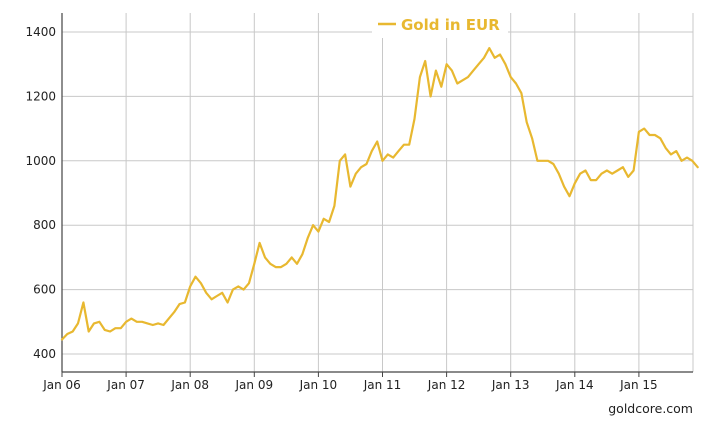 The width and height of the screenshot is (719, 422). I want to click on x-tick-label: Jan 12, so click(446, 385).